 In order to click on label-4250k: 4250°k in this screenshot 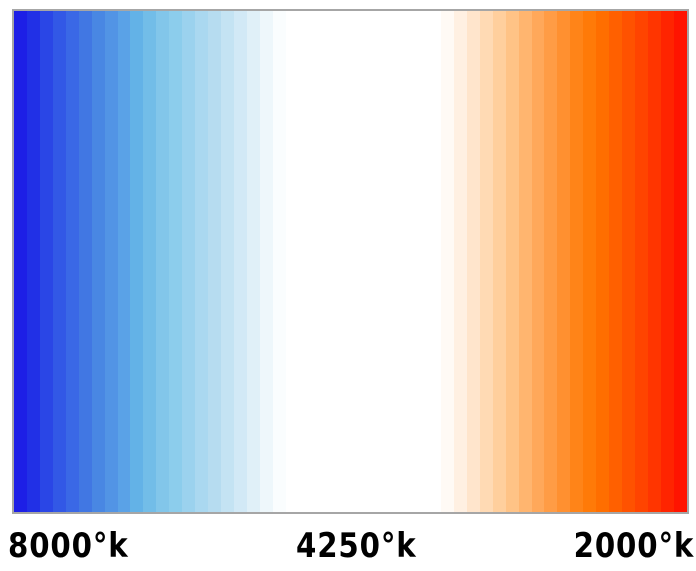, I will do `click(356, 546)`.